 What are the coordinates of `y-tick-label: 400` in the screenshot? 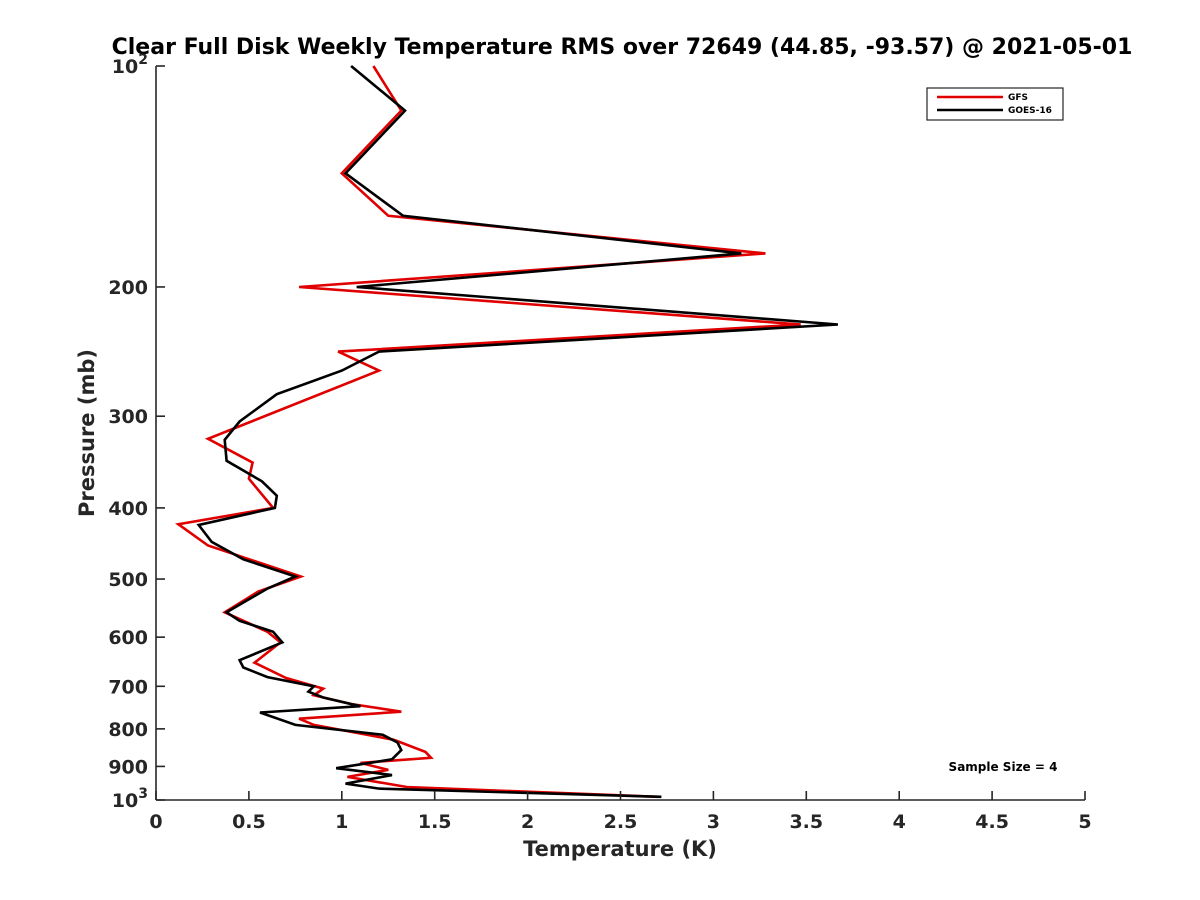 It's located at (128, 509).